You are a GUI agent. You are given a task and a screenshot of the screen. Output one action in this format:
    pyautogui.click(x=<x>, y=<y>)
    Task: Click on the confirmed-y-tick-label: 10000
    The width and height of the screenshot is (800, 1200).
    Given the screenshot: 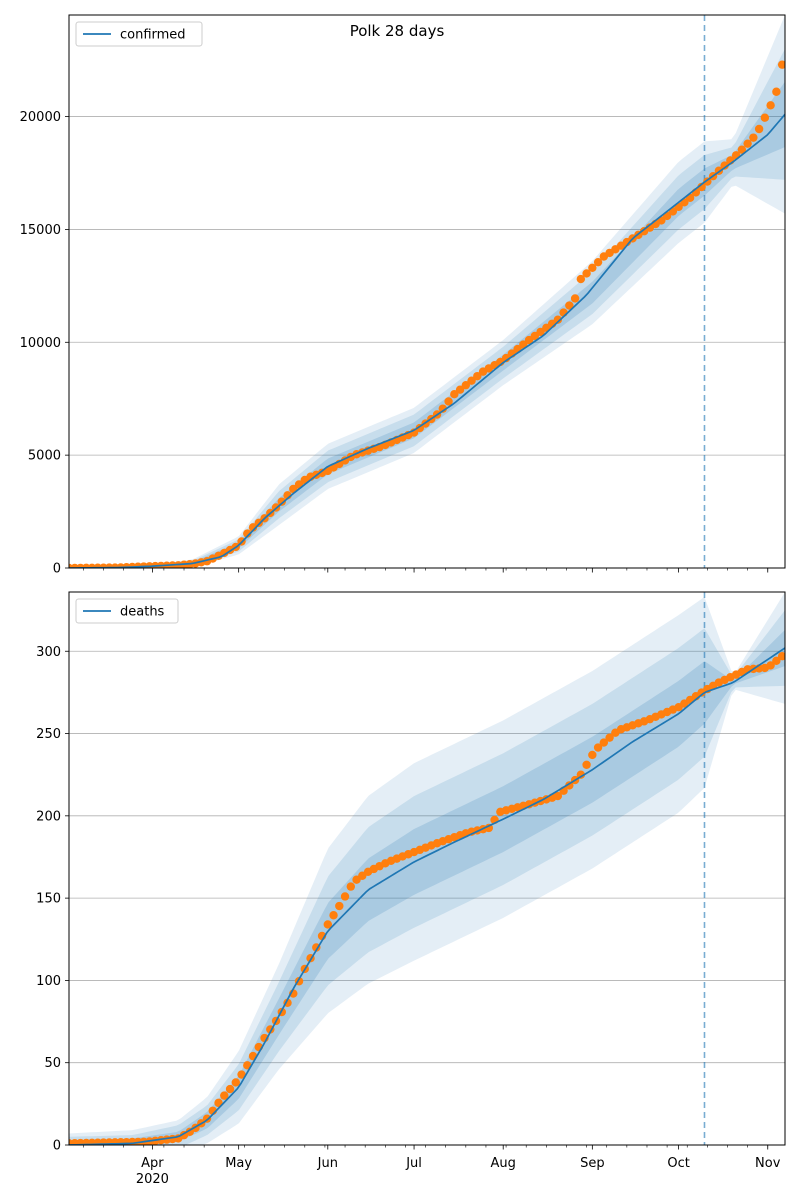 What is the action you would take?
    pyautogui.click(x=40, y=343)
    